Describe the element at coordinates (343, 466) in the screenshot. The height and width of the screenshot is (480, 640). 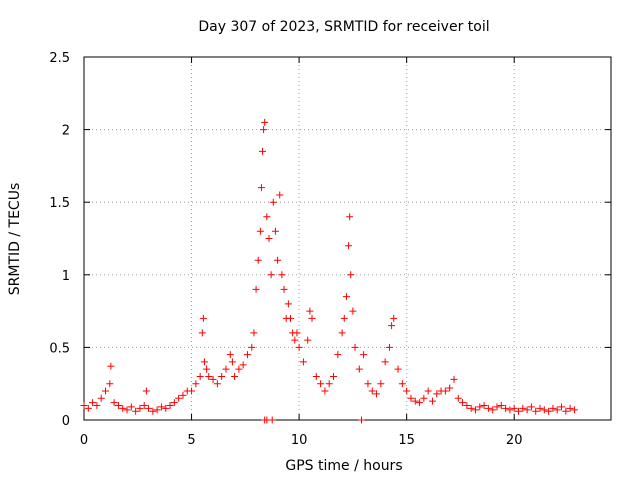
I see `x-axis-title: GPS time / hours` at that location.